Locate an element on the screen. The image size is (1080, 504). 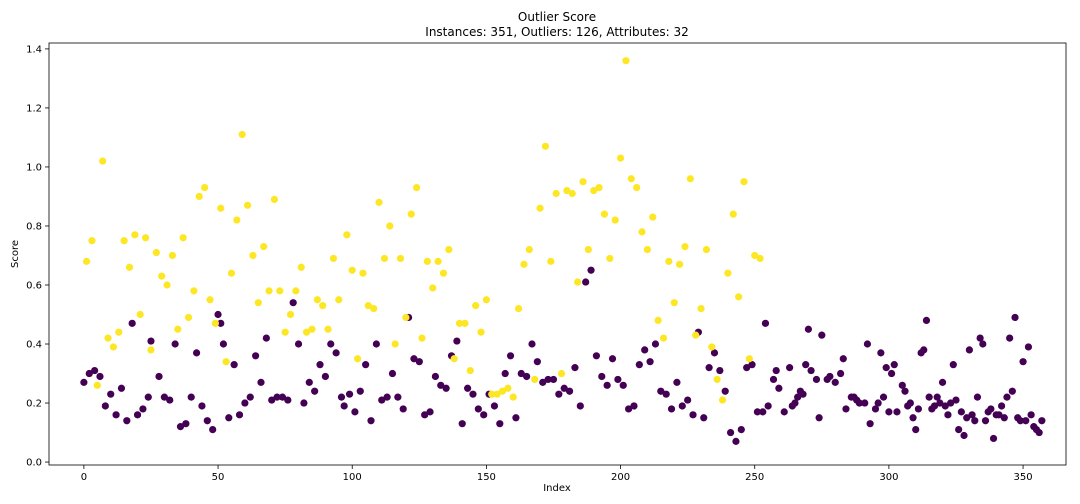
x-tick-label: 250 is located at coordinates (754, 477).